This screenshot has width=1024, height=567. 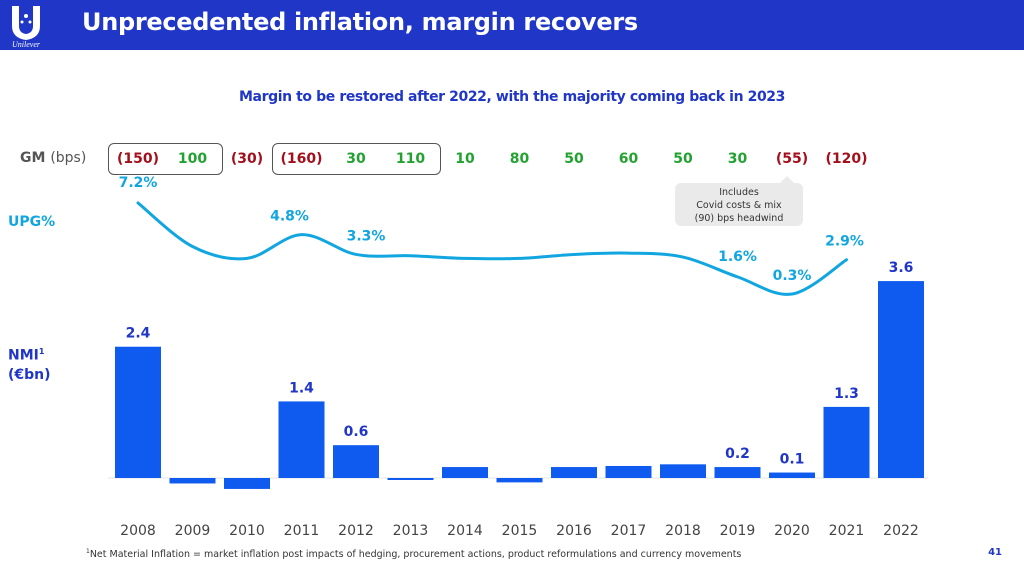 I want to click on year-label-2014: 2014, so click(x=465, y=531).